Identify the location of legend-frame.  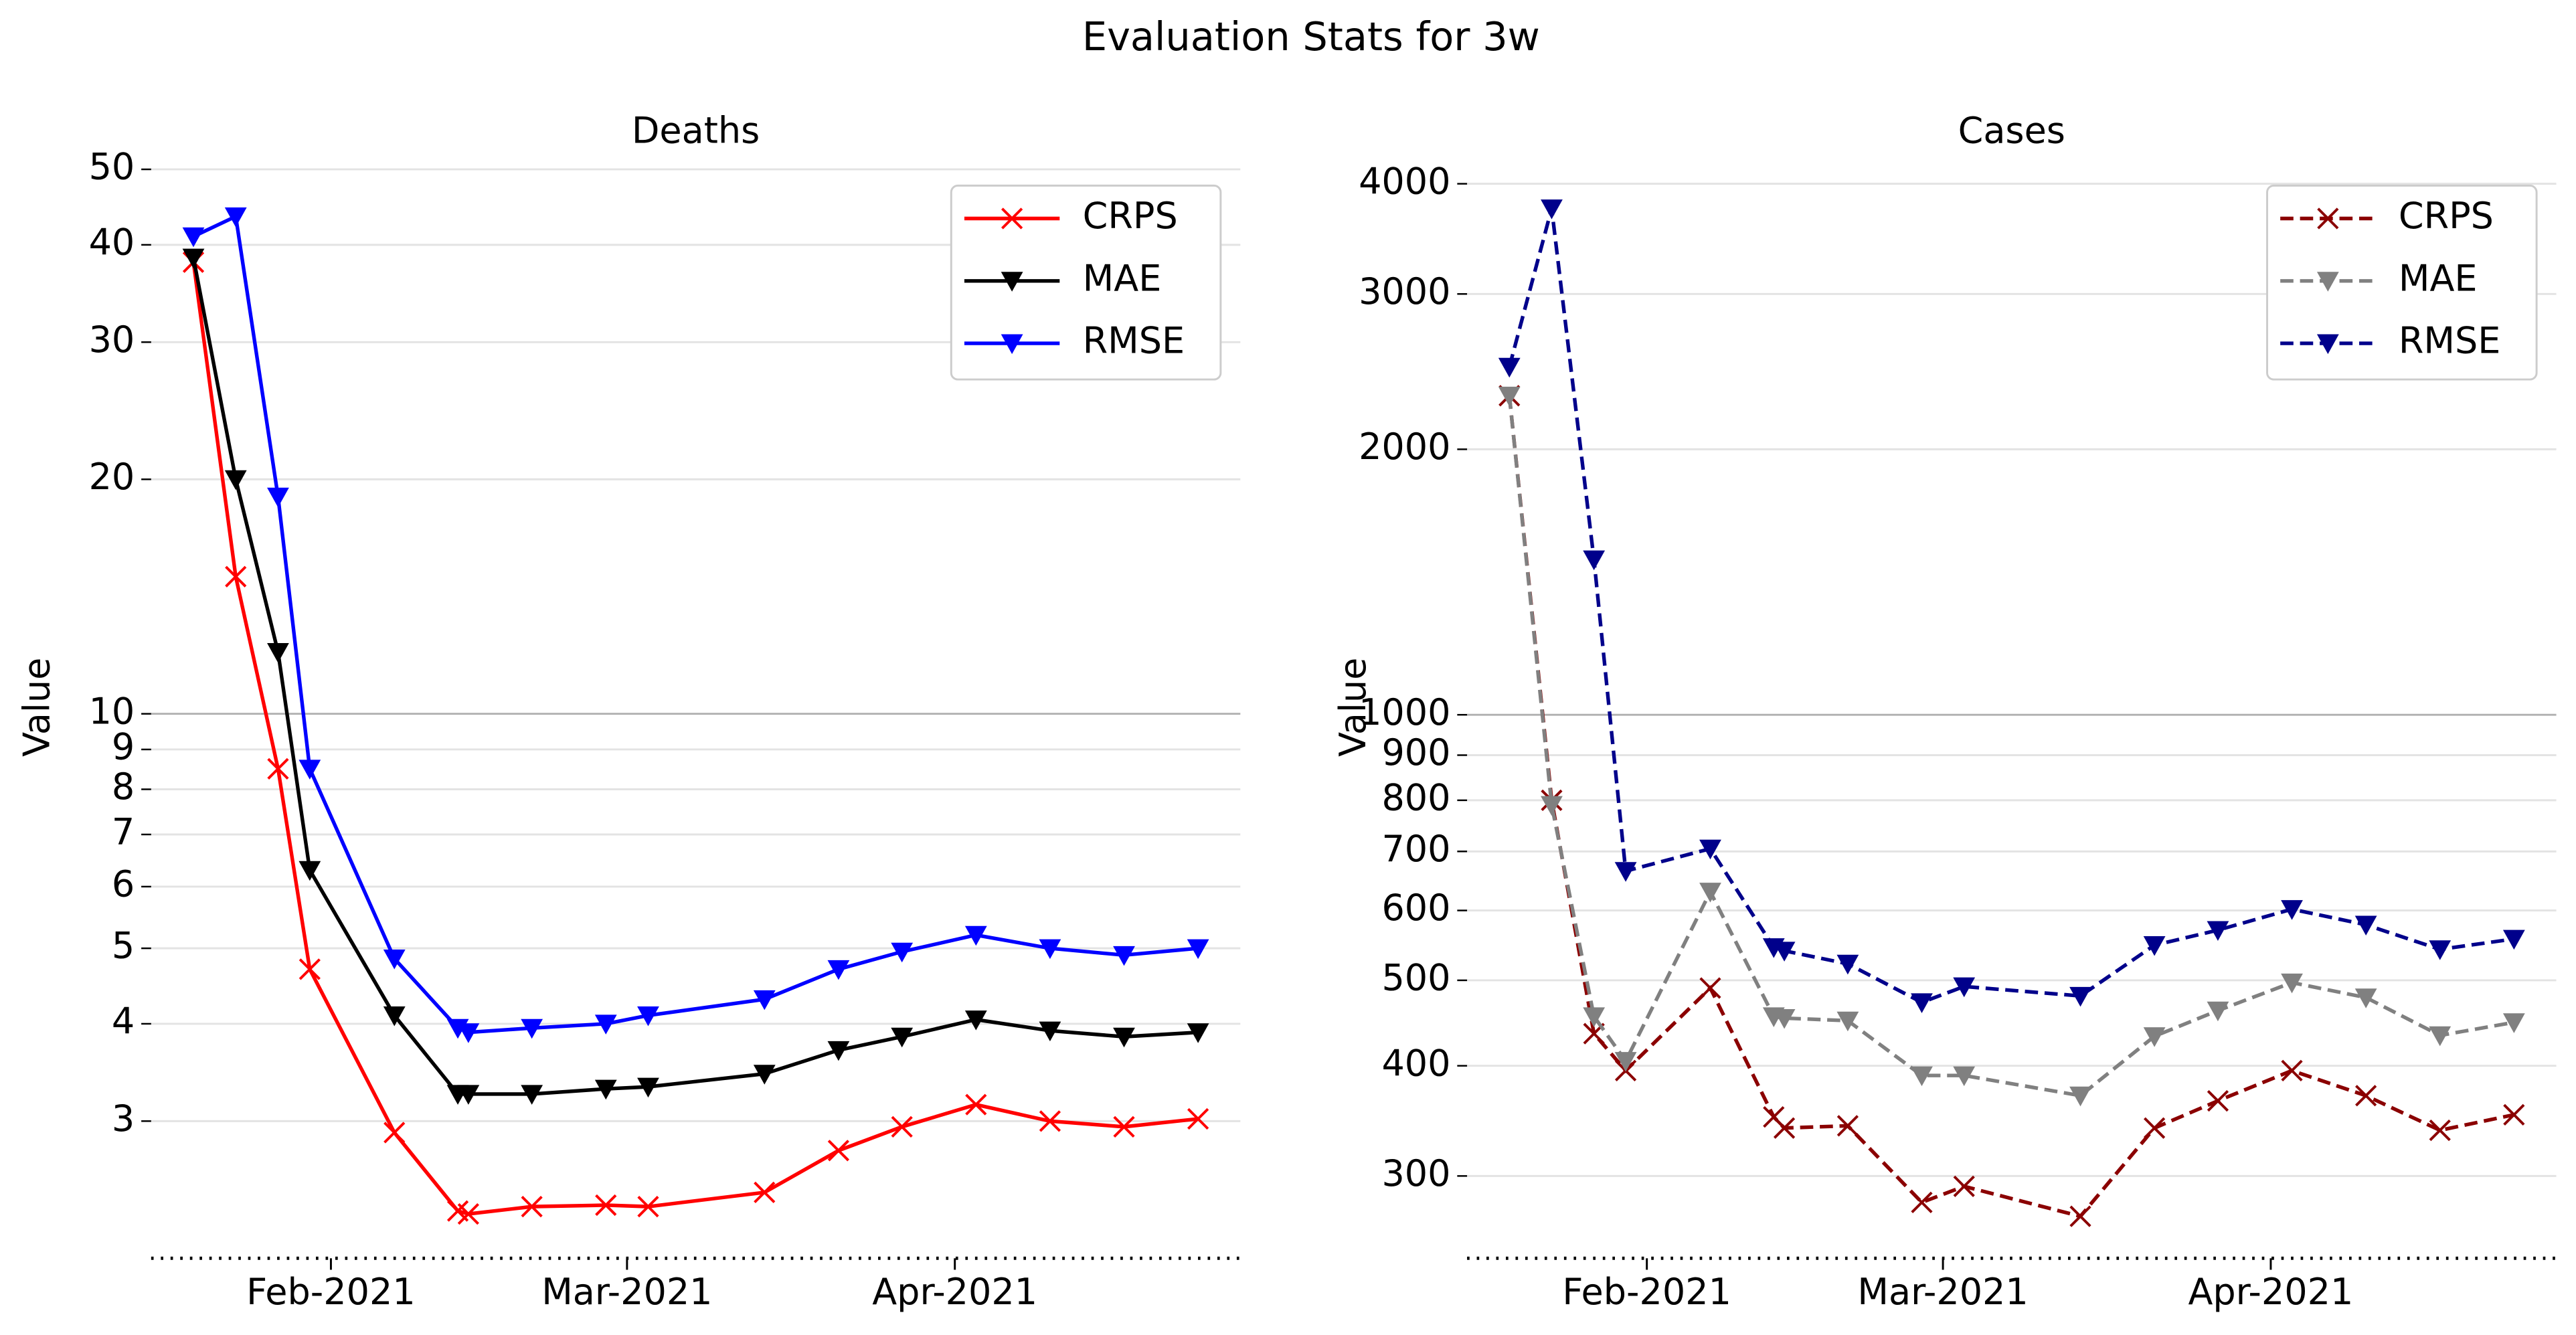
(2402, 282).